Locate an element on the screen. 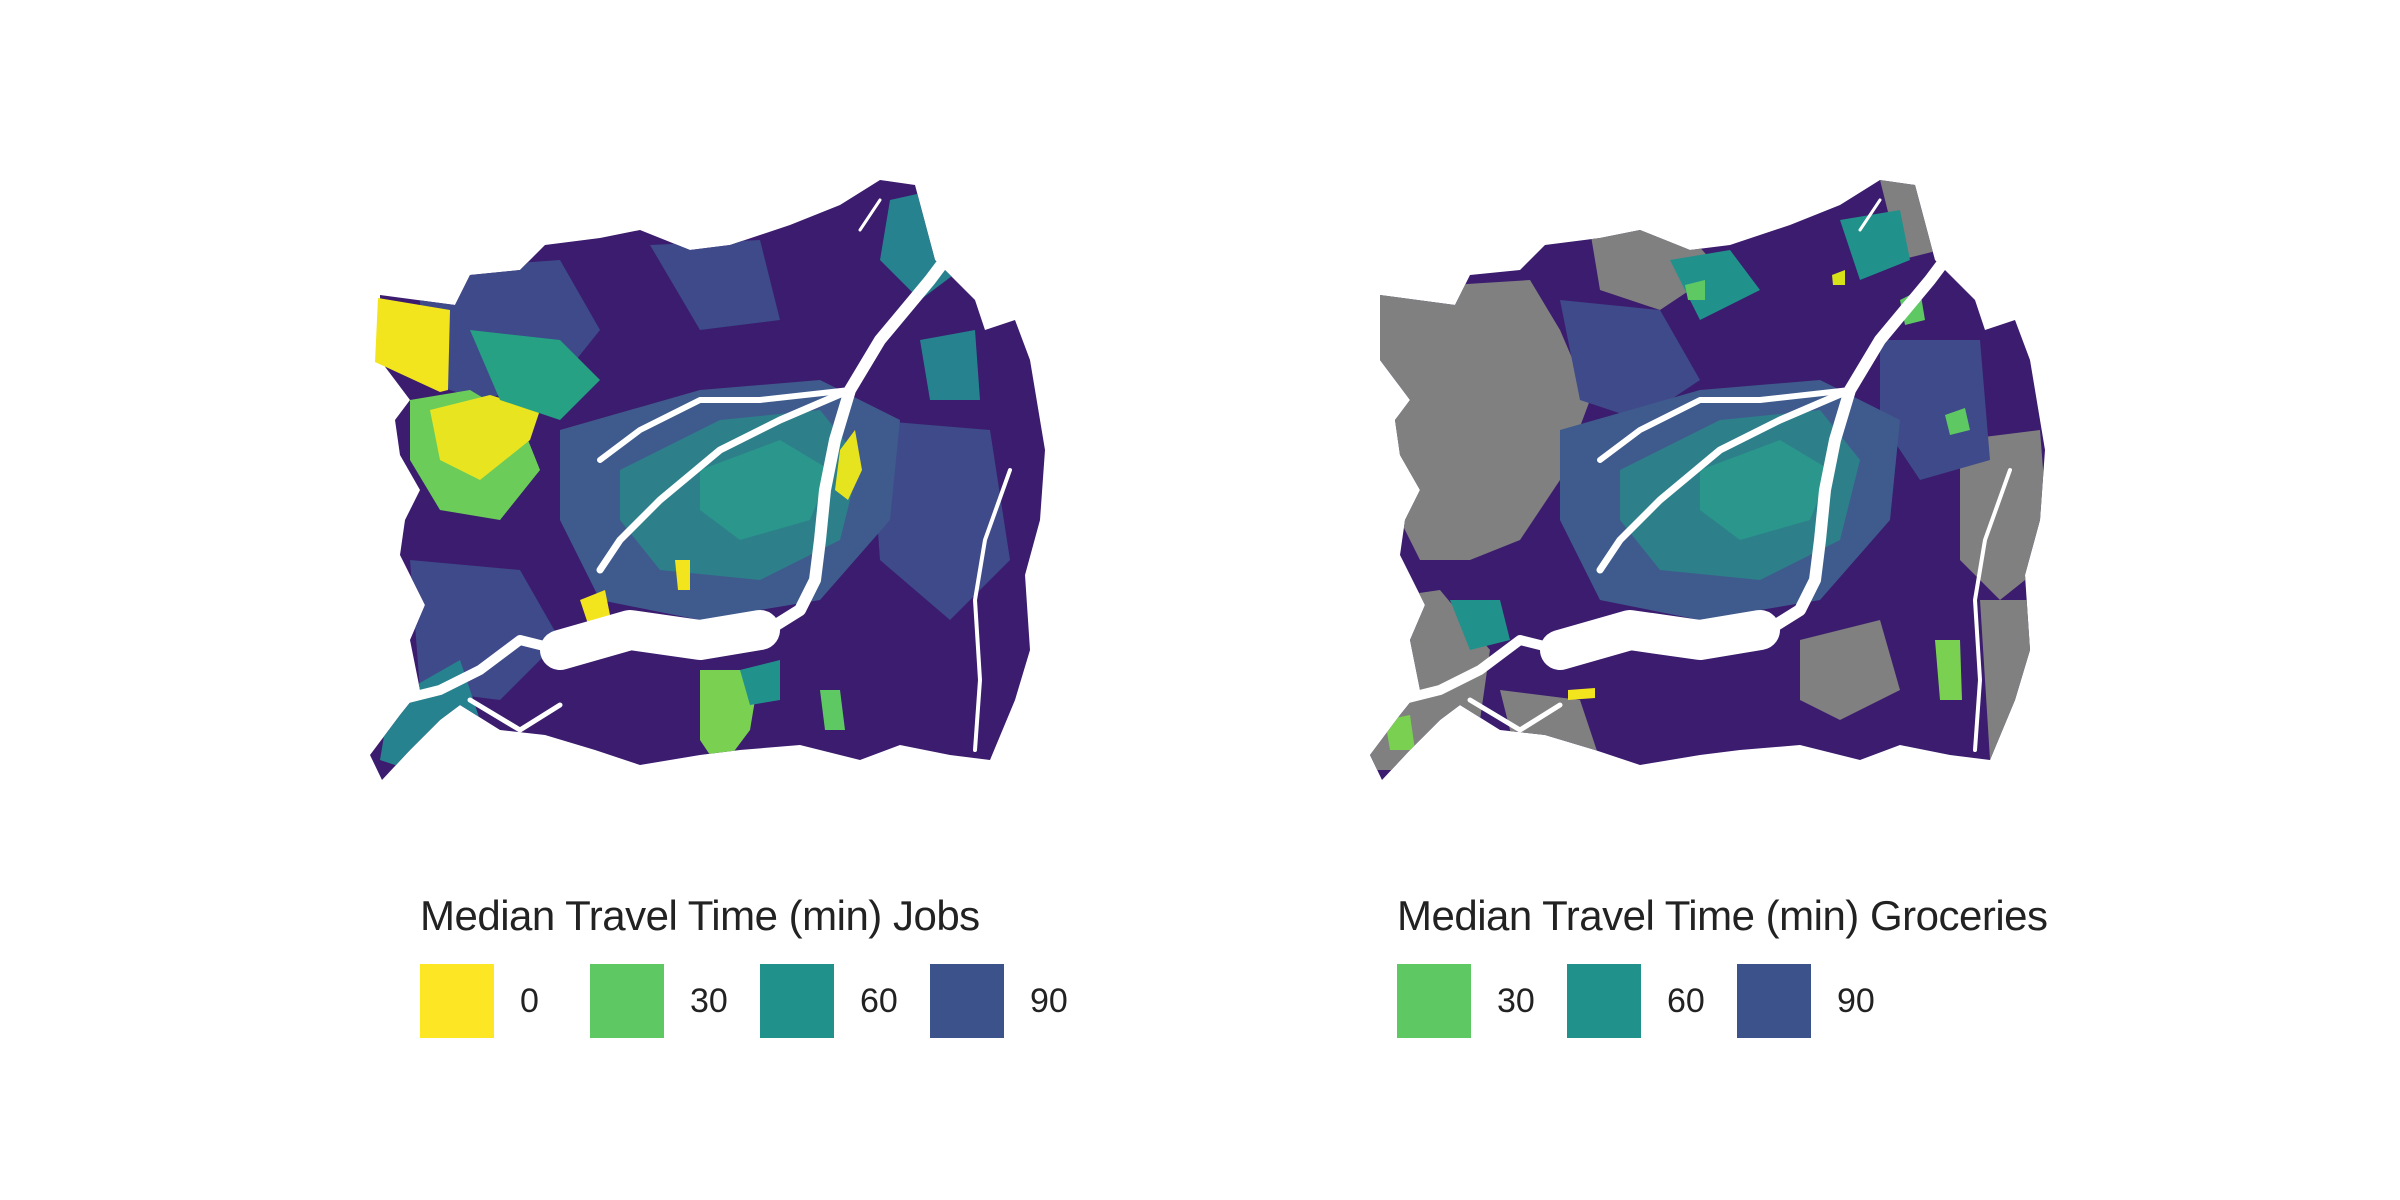 The width and height of the screenshot is (2400, 1200). jobs-legend-key: 90 is located at coordinates (1003, 1001).